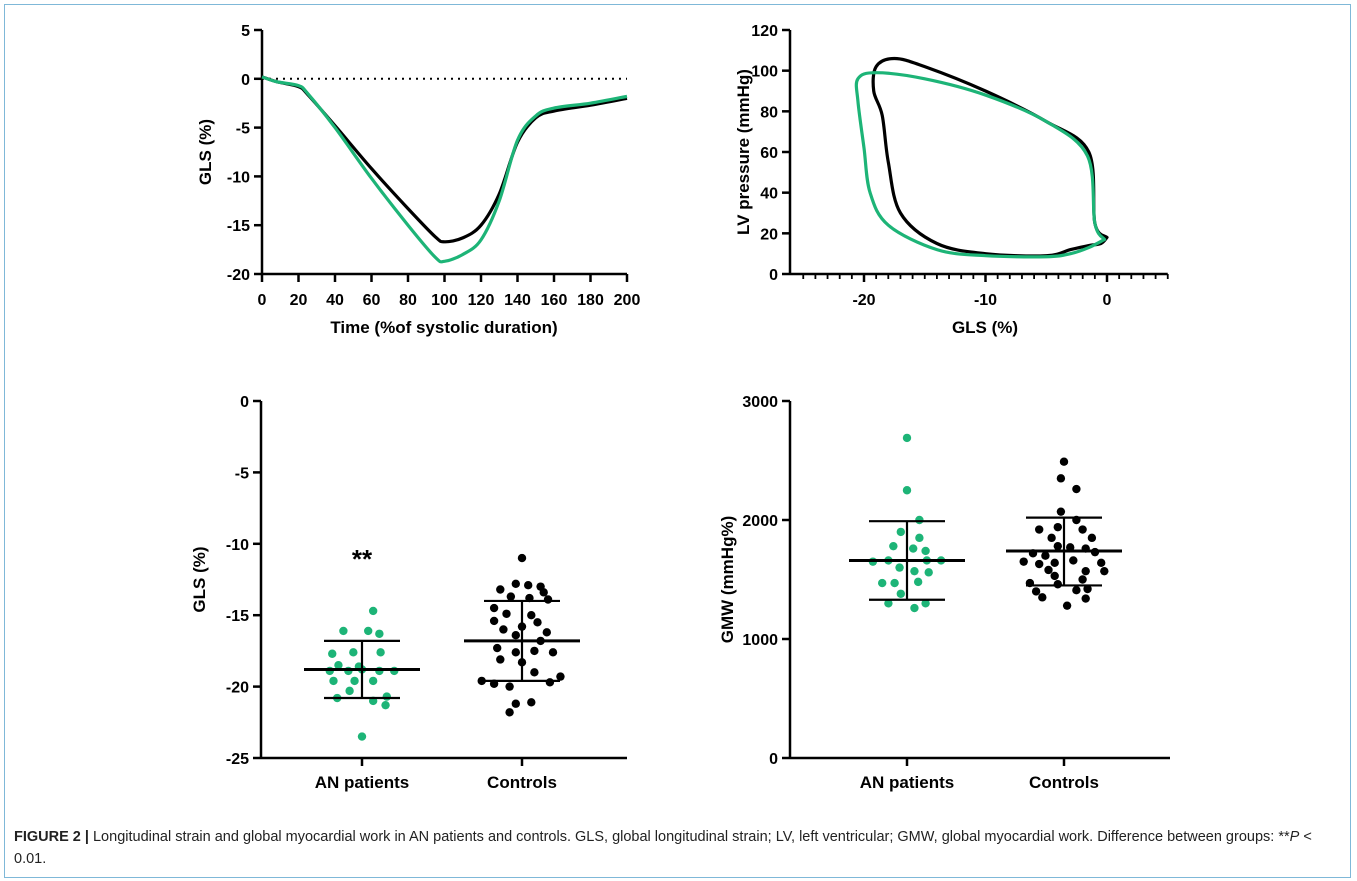  I want to click on x-tick-label: 80, so click(408, 300).